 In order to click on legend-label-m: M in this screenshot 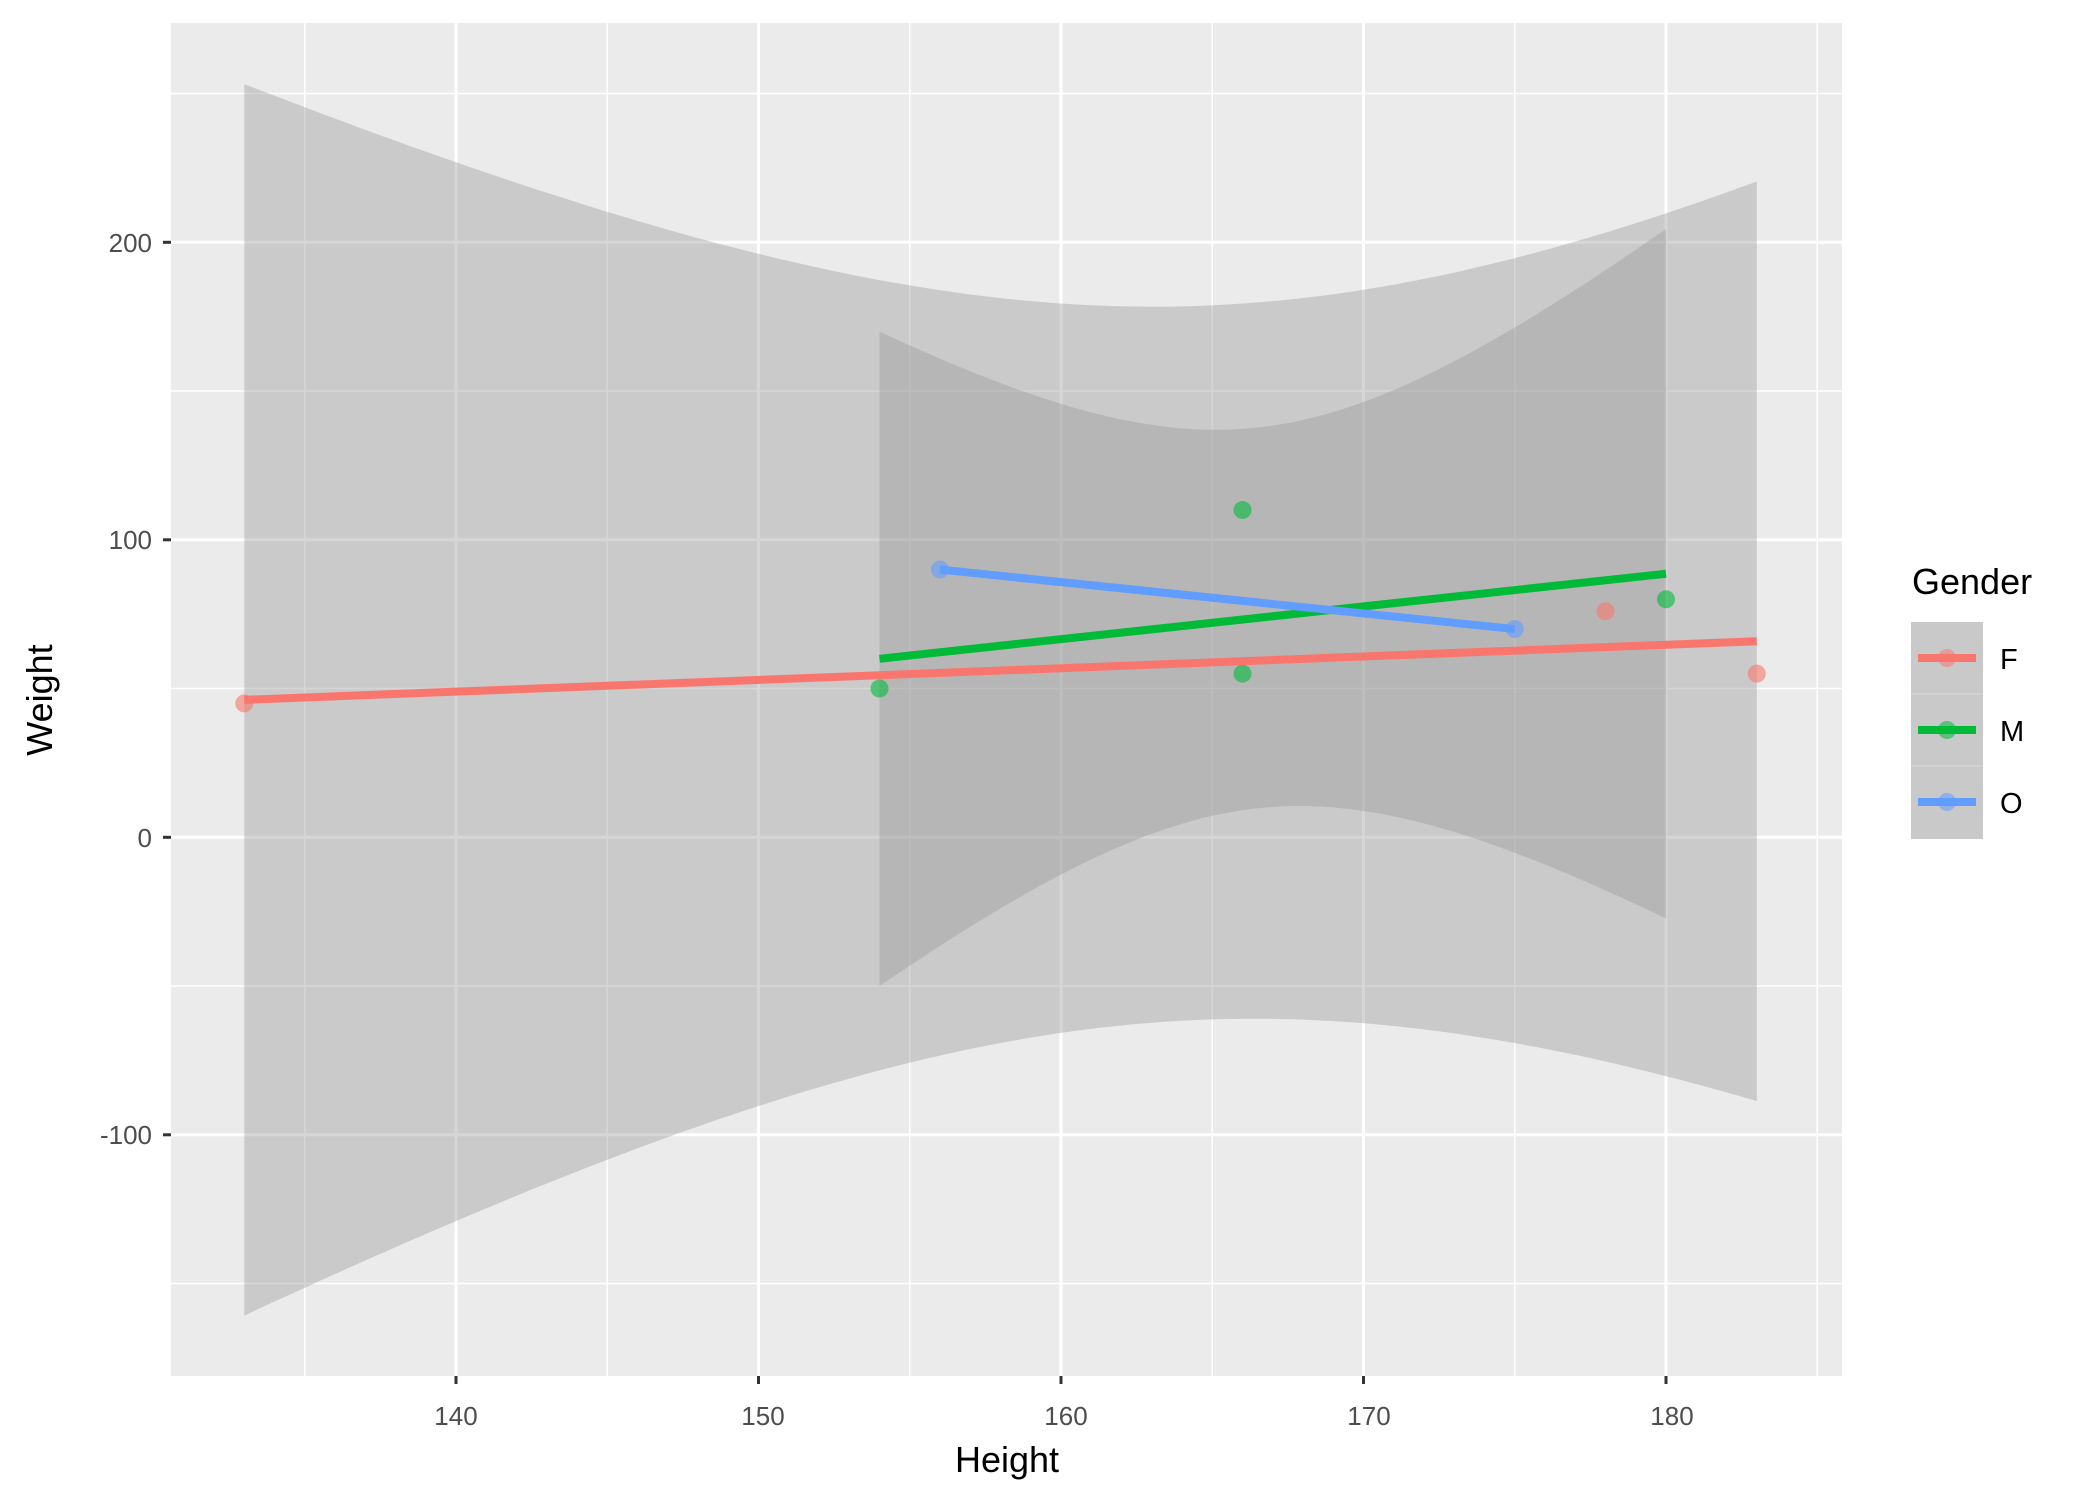, I will do `click(2012, 732)`.